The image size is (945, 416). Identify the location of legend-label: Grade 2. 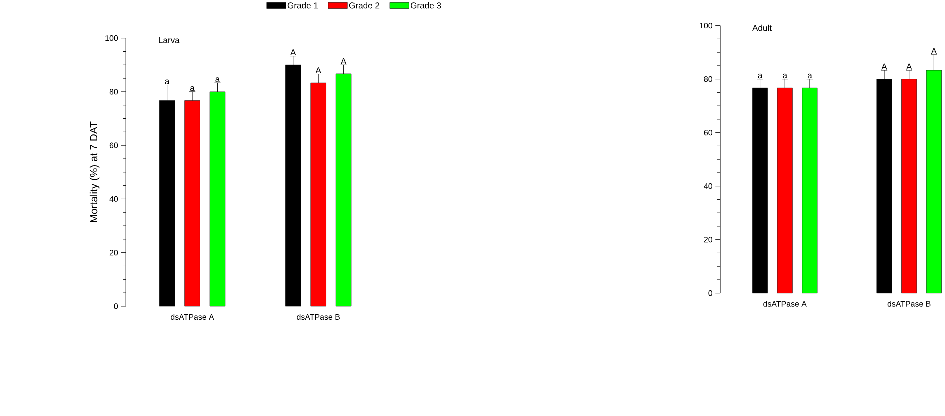
(364, 5).